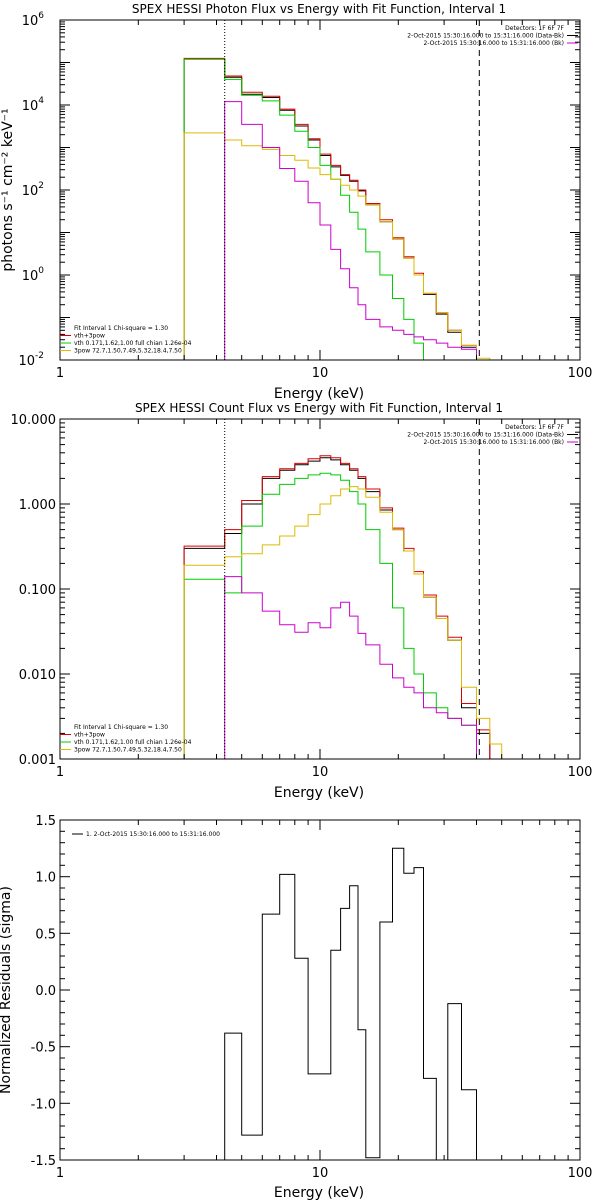 Image resolution: width=600 pixels, height=1200 pixels. Describe the element at coordinates (45, 821) in the screenshot. I see `residuals-y-tick-label-0: 1.5` at that location.